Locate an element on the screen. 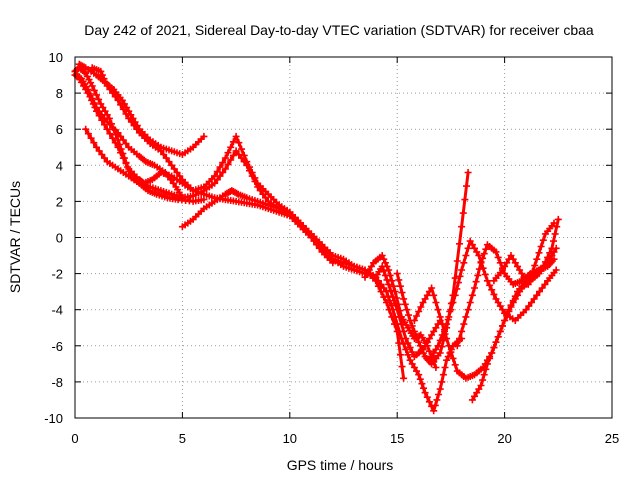 This screenshot has width=640, height=480. x-tick-label: 5 is located at coordinates (182, 438).